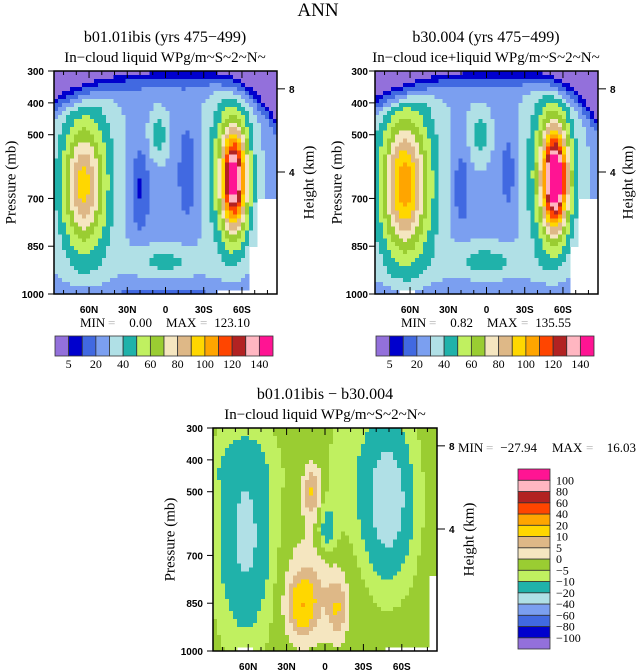  What do you see at coordinates (164, 58) in the screenshot?
I see `panel-subtitle: In−cloud liquid WPg/m~S~2~N~` at bounding box center [164, 58].